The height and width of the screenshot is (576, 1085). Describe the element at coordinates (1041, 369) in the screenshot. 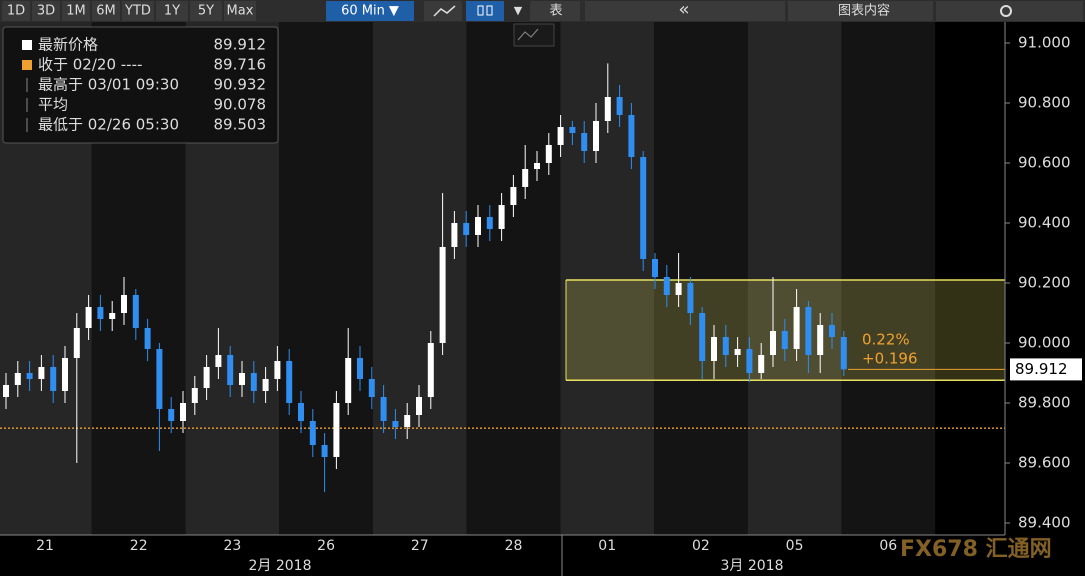

I see `last-price-label: 89.912` at that location.